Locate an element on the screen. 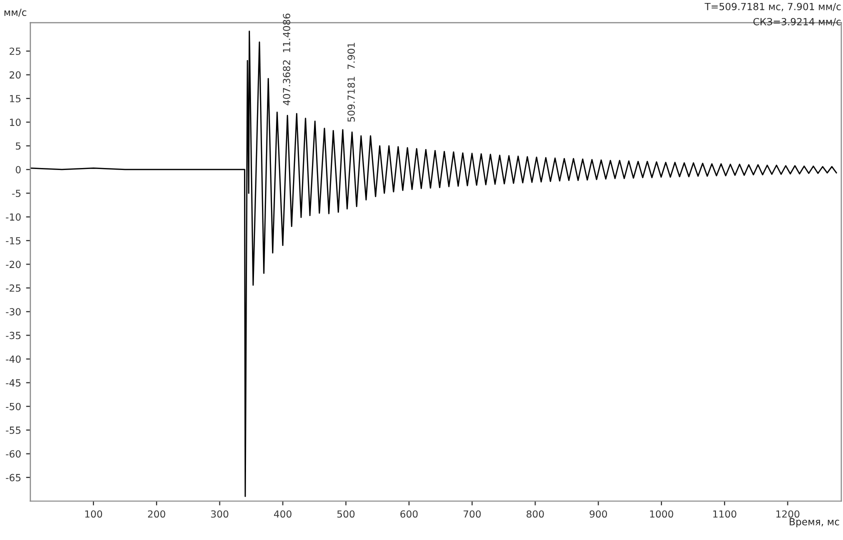  y-tick-label: -55 is located at coordinates (13, 430).